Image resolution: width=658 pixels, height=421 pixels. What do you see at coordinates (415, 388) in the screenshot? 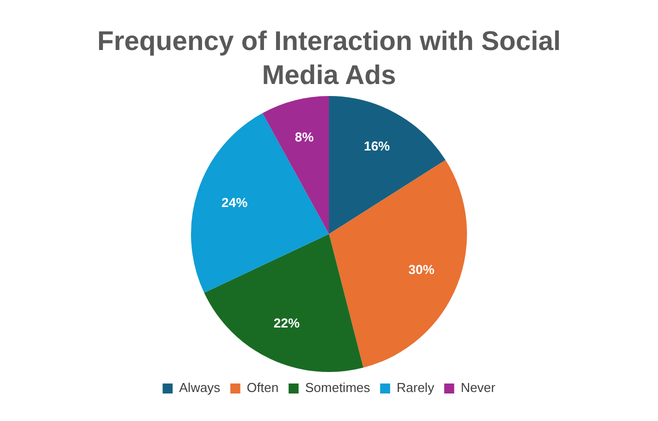
I see `legend-label: Rarely` at bounding box center [415, 388].